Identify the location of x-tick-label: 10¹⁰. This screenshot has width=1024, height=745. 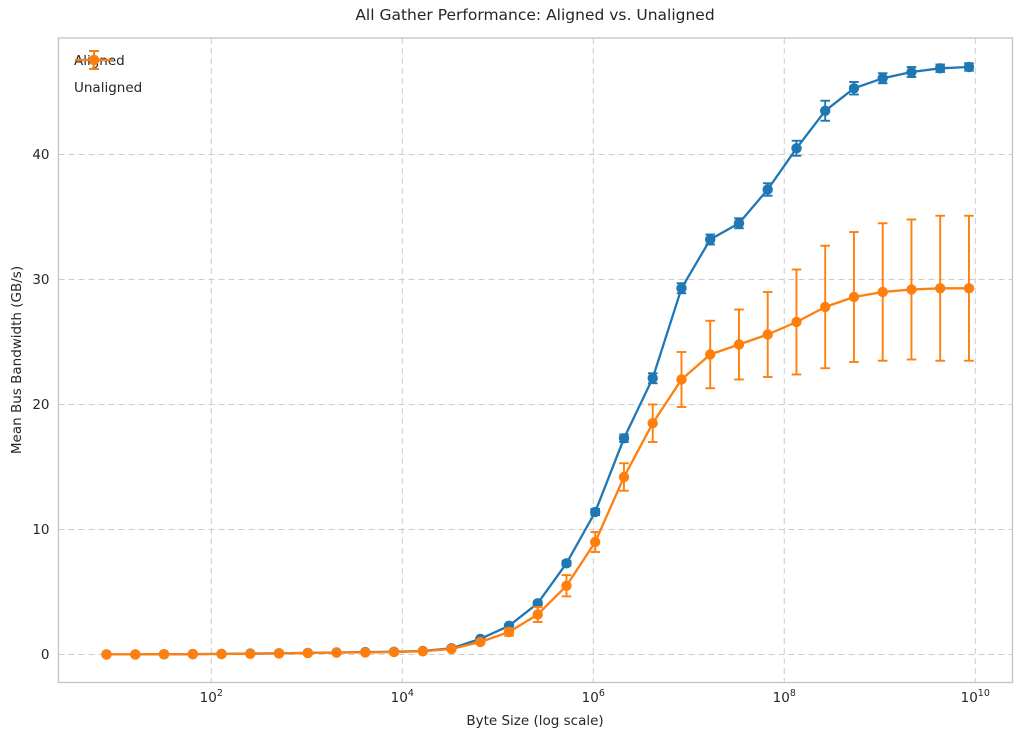
(975, 697).